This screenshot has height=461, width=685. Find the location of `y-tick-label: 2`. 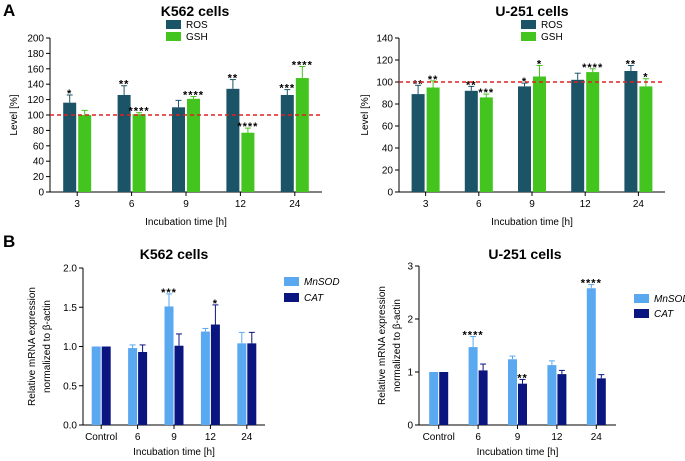

y-tick-label: 2 is located at coordinates (410, 320).